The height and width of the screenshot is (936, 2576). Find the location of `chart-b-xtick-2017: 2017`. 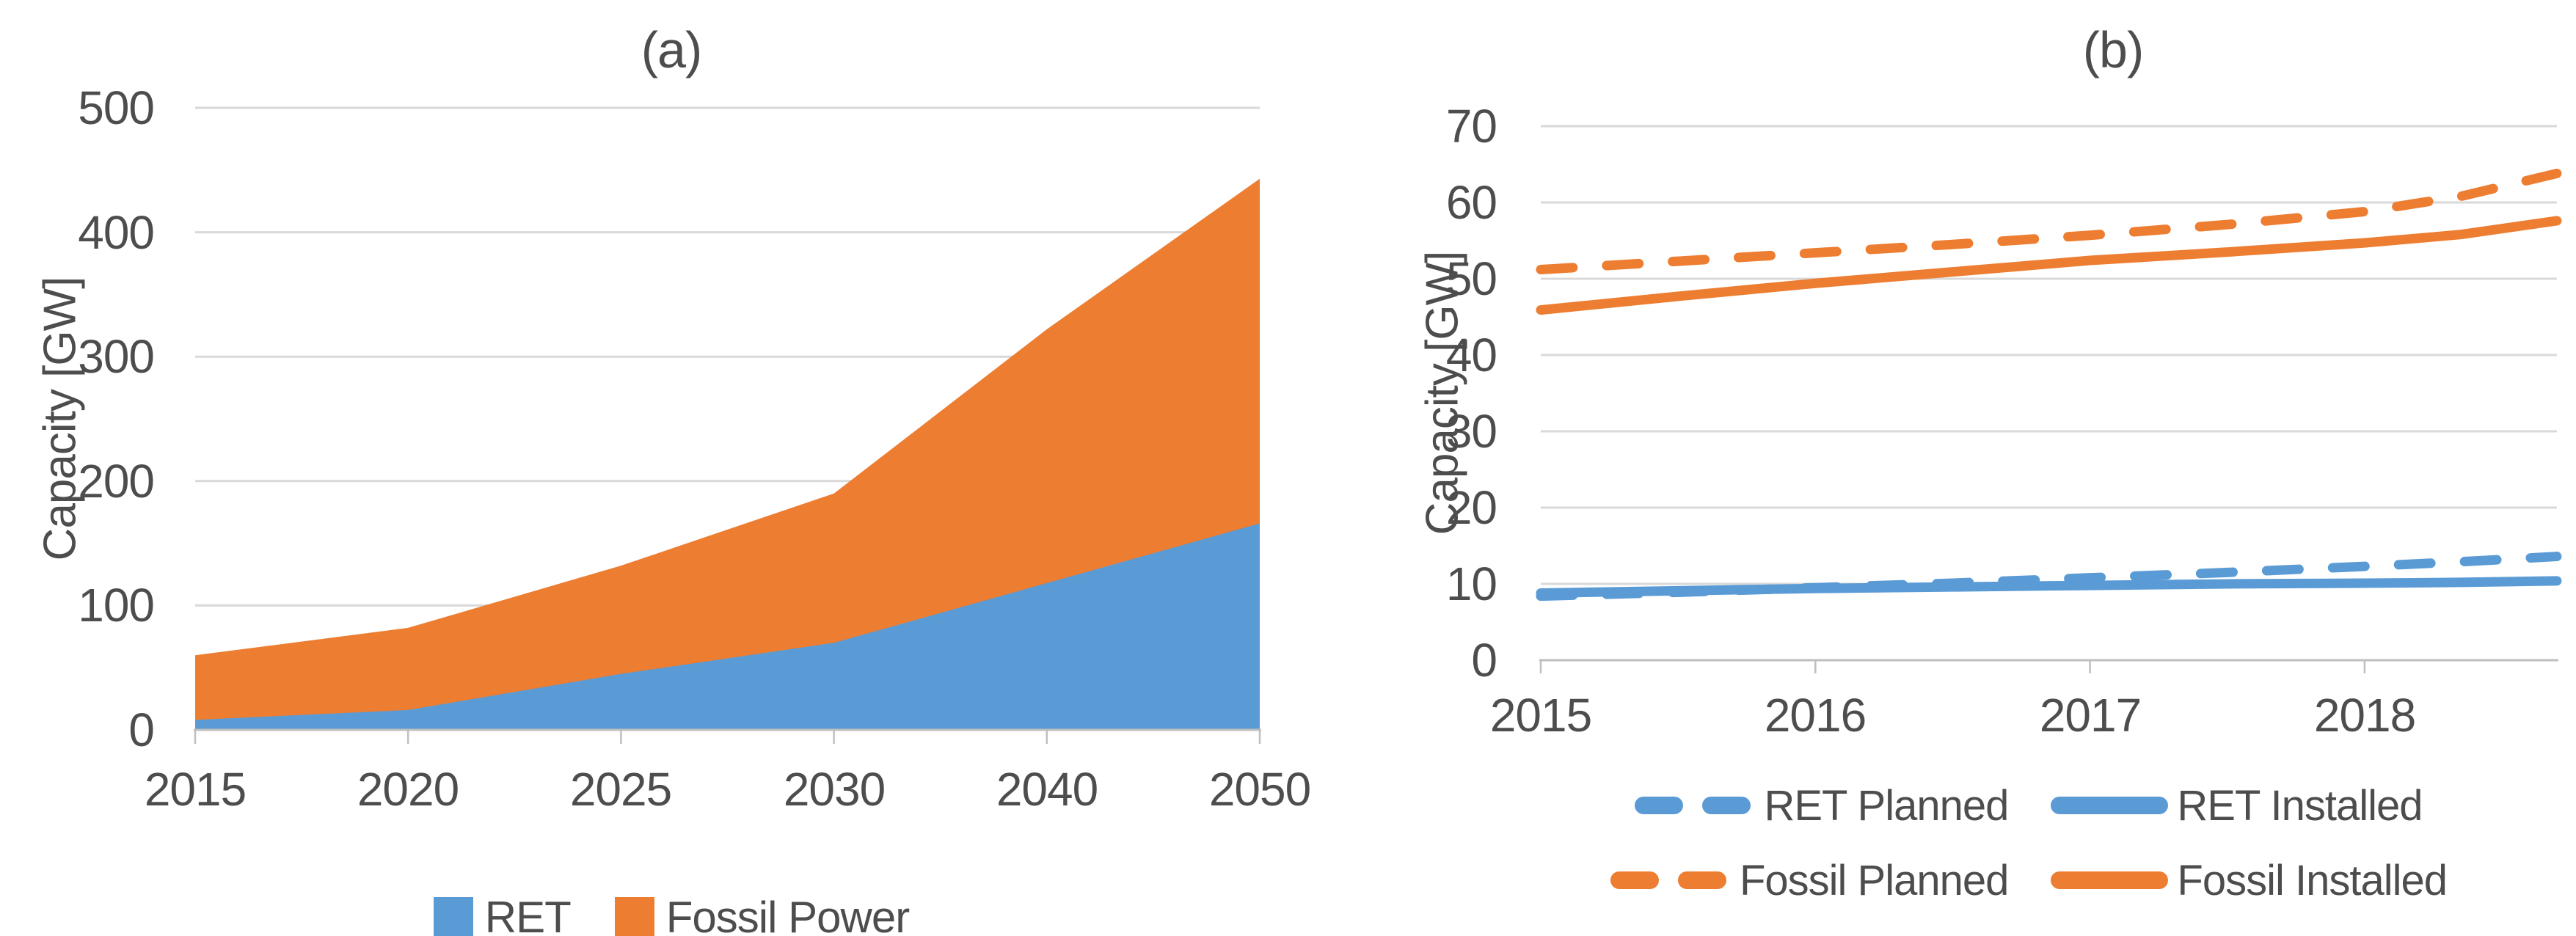

chart-b-xtick-2017: 2017 is located at coordinates (2090, 716).